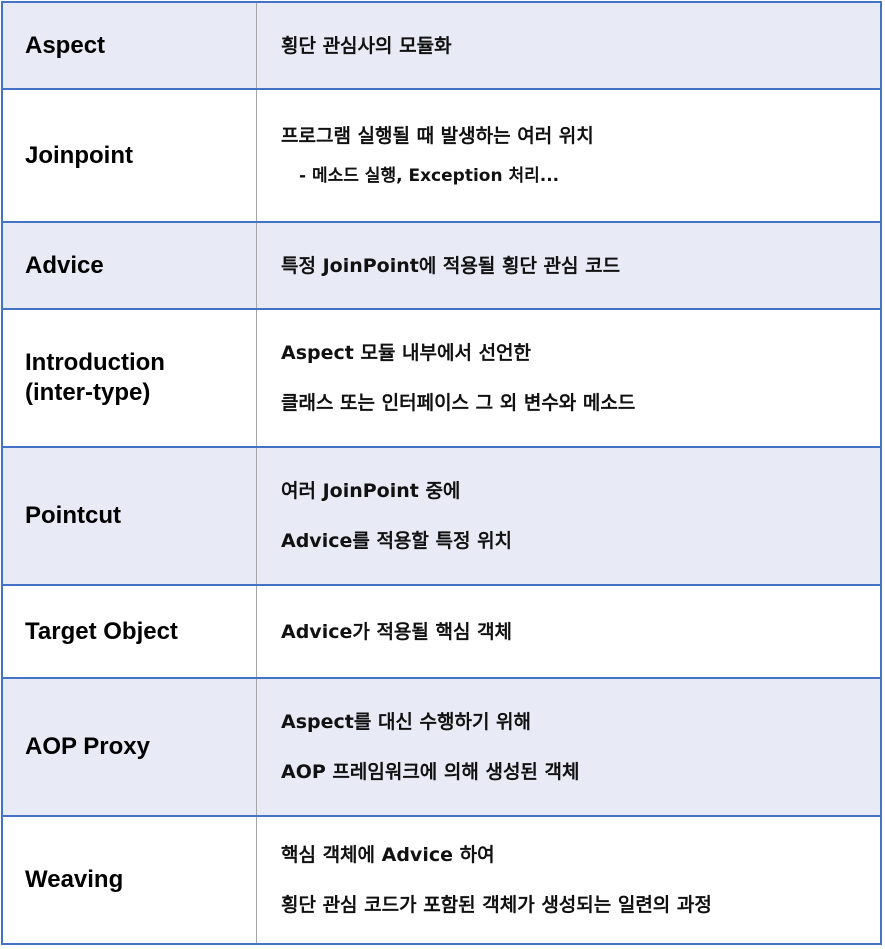  What do you see at coordinates (568, 516) in the screenshot?
I see `definition-pointcut: 여러 JoinPoint 중에 Advice를 적용할 특정 위치` at bounding box center [568, 516].